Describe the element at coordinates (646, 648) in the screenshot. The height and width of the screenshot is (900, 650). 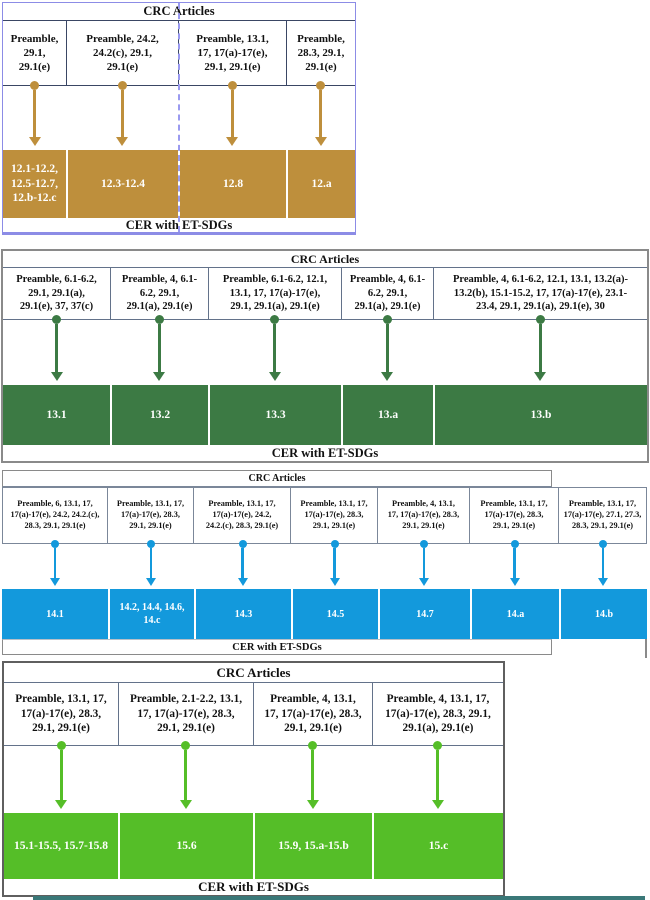
I see `table-edge-line` at that location.